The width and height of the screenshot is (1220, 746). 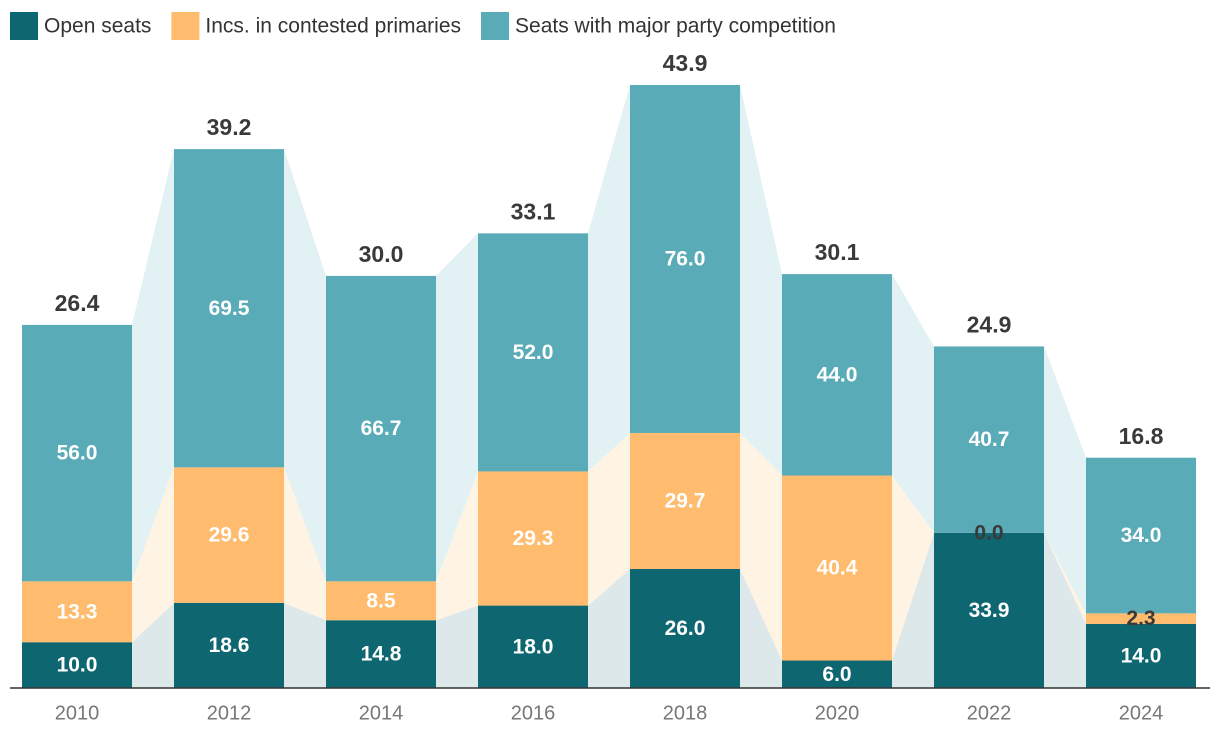 What do you see at coordinates (685, 713) in the screenshot?
I see `x-tick-label: 2018` at bounding box center [685, 713].